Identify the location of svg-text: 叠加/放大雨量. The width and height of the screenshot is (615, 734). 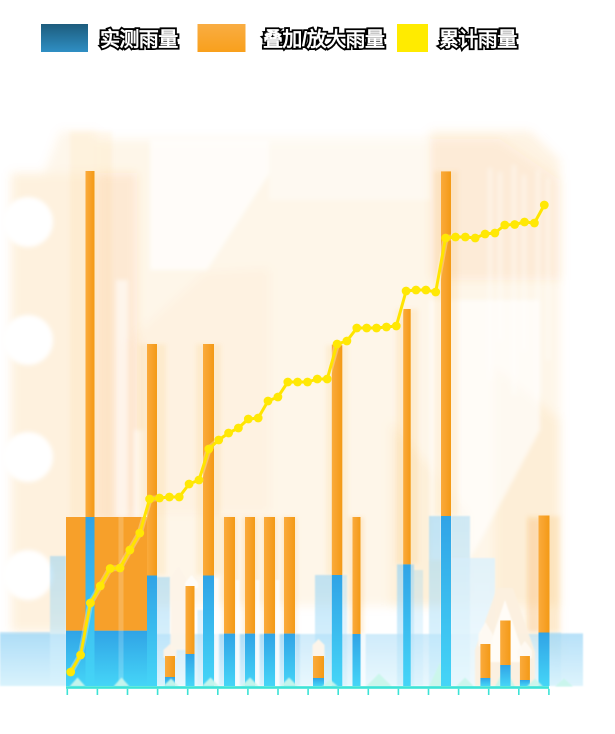
(324, 39).